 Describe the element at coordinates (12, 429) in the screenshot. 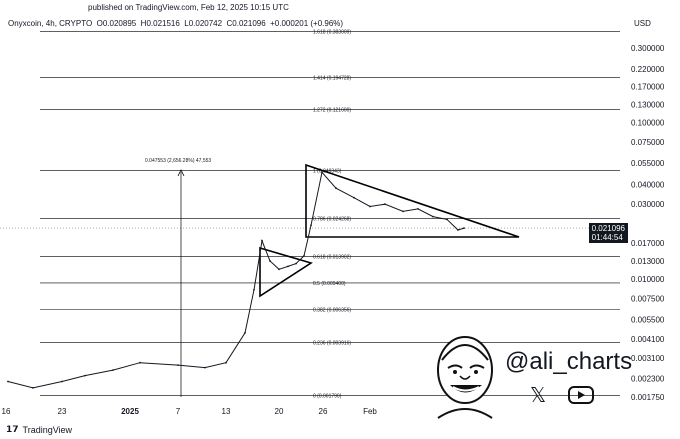

I see `tradingview-logo-icon: 𝟭𝟳` at that location.